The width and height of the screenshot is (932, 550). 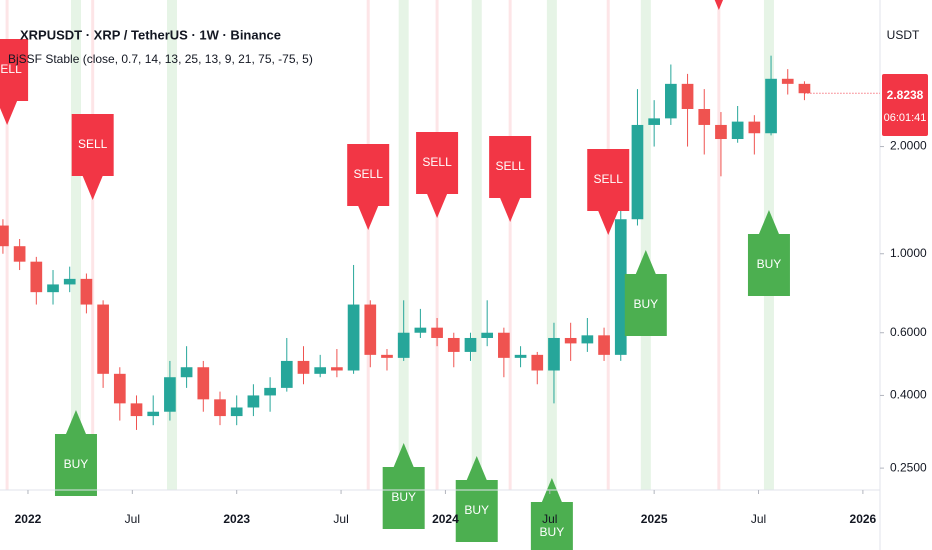 I want to click on countdown: 06:01:41, so click(x=905, y=118).